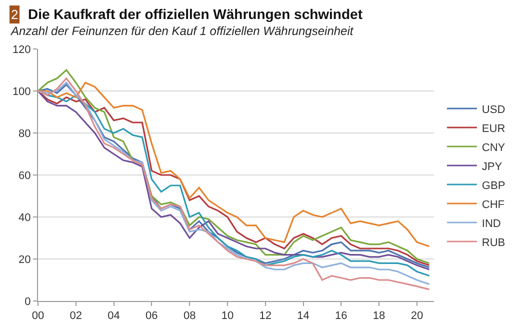 This screenshot has width=523, height=334. What do you see at coordinates (265, 316) in the screenshot?
I see `x-tick-label: 12` at bounding box center [265, 316].